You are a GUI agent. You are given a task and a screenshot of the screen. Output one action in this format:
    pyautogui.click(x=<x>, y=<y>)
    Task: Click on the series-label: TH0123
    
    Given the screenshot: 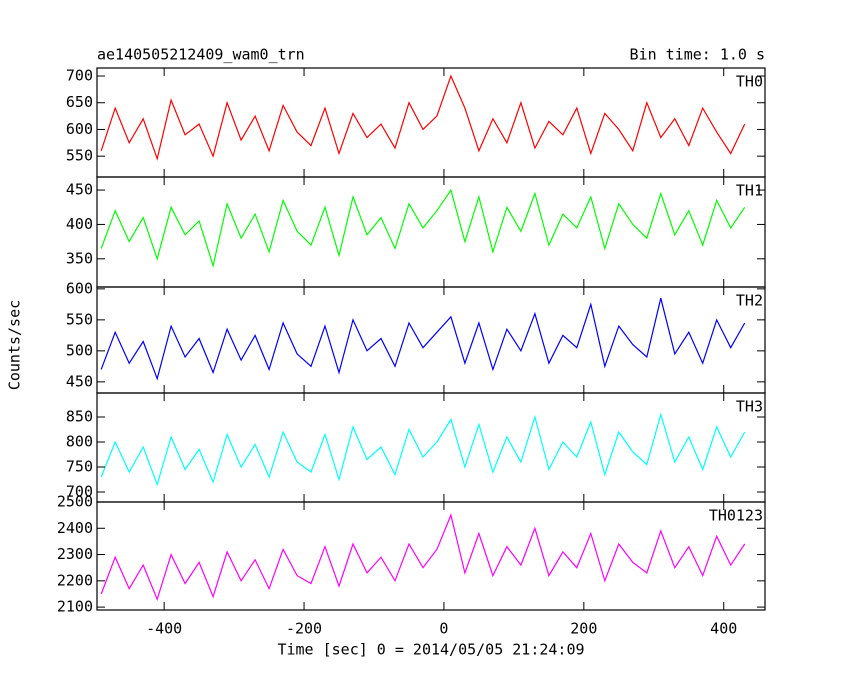 What is the action you would take?
    pyautogui.click(x=736, y=516)
    